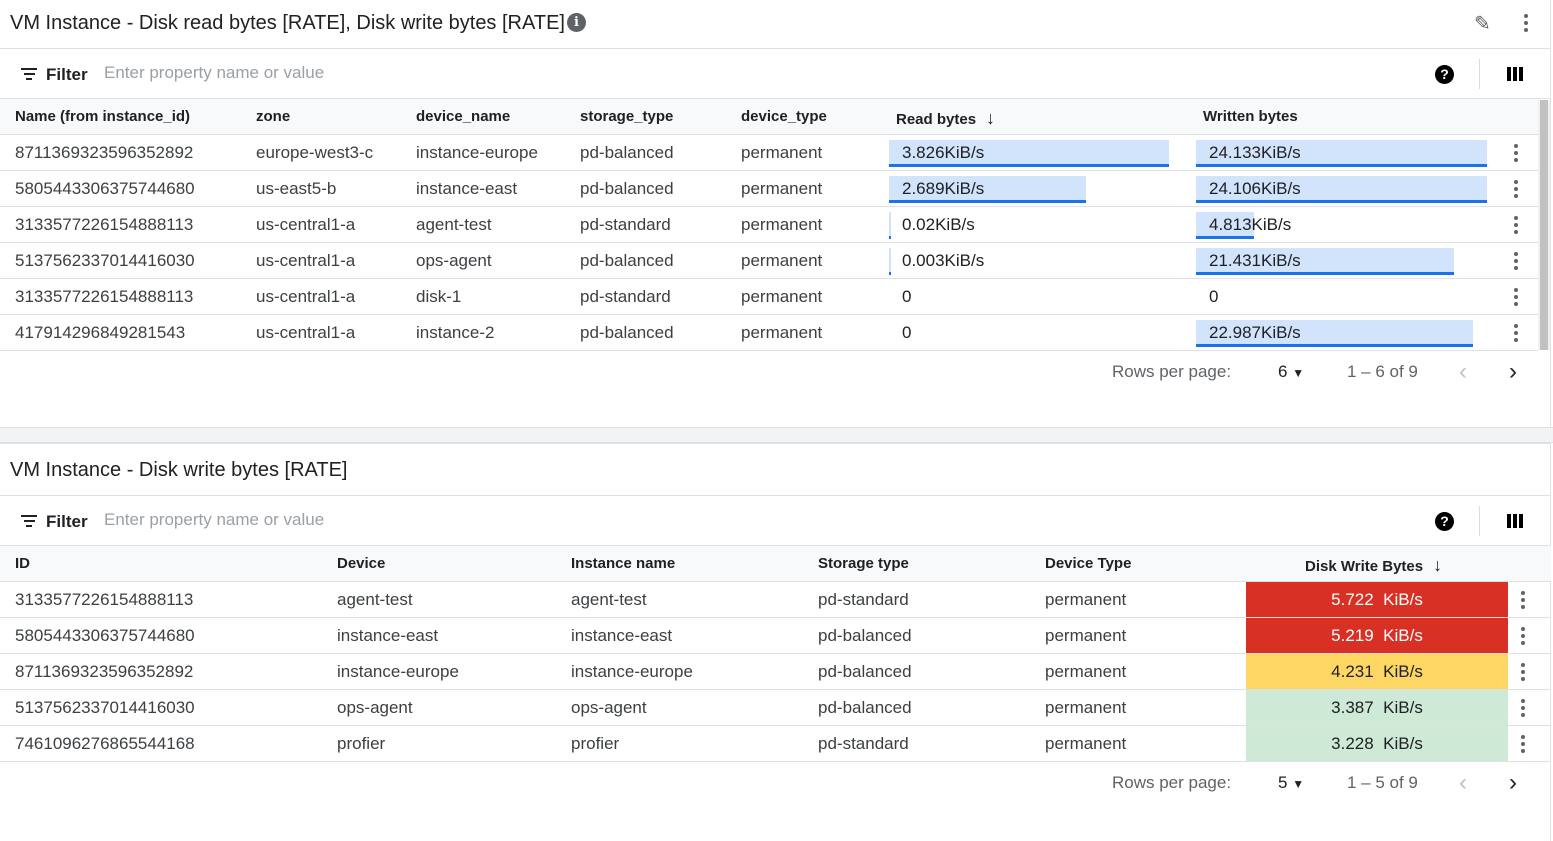 The width and height of the screenshot is (1553, 841). Describe the element at coordinates (1291, 372) in the screenshot. I see `rows-per-page-select: 6 ▼` at that location.